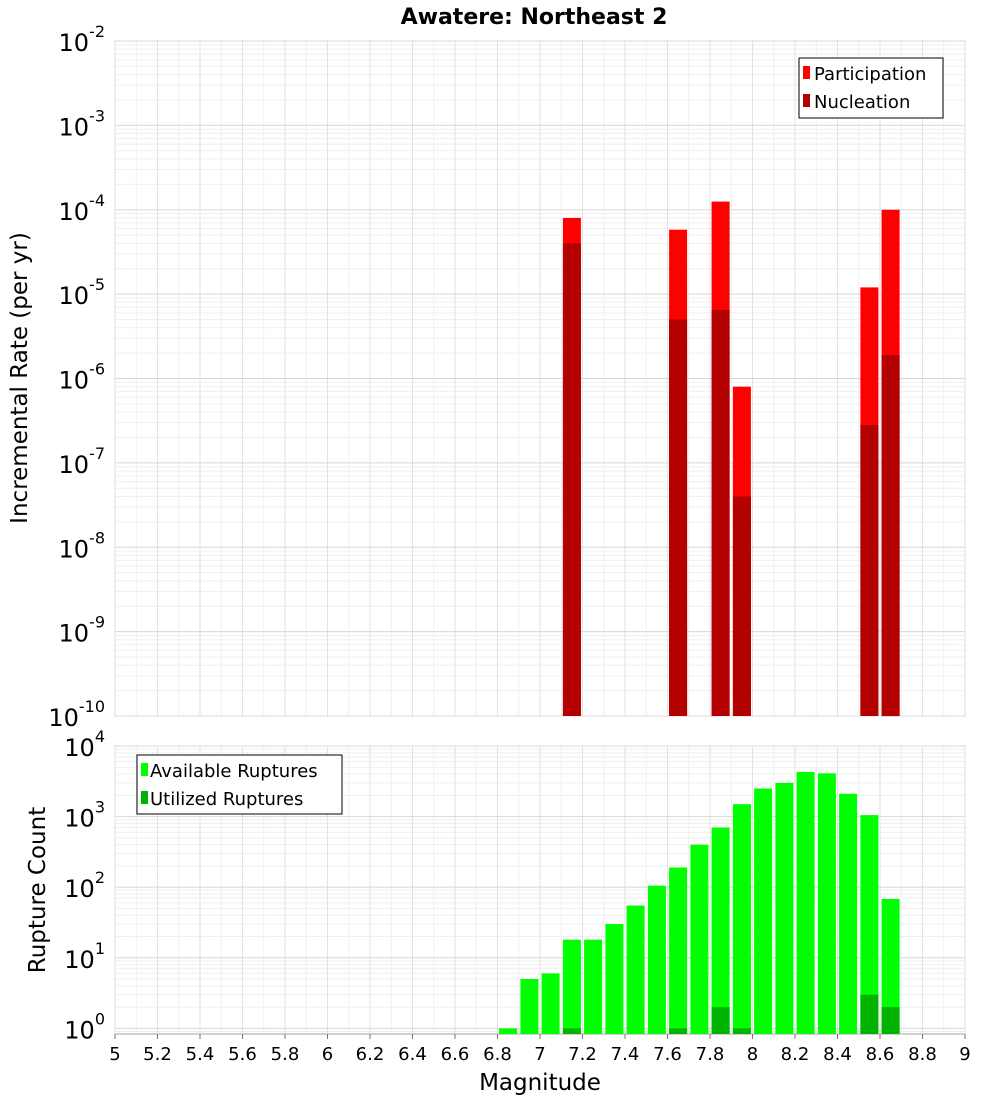 Image resolution: width=1000 pixels, height=1100 pixels. I want to click on participation-legend-swatch, so click(806, 72).